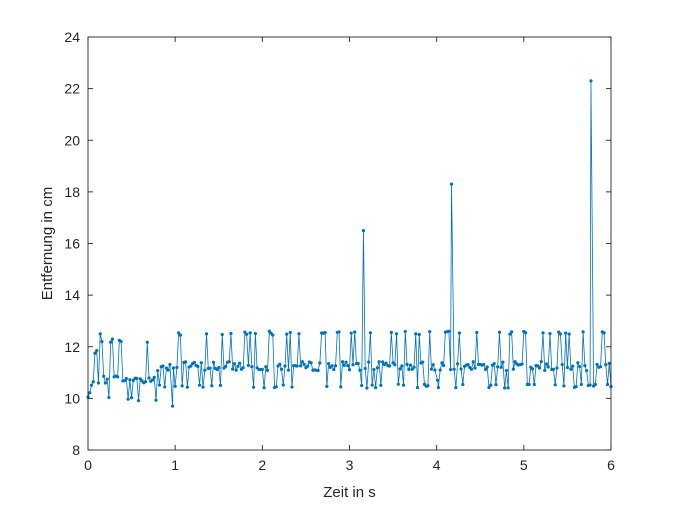 Image resolution: width=675 pixels, height=506 pixels. What do you see at coordinates (88, 465) in the screenshot?
I see `x-tick-label: 0` at bounding box center [88, 465].